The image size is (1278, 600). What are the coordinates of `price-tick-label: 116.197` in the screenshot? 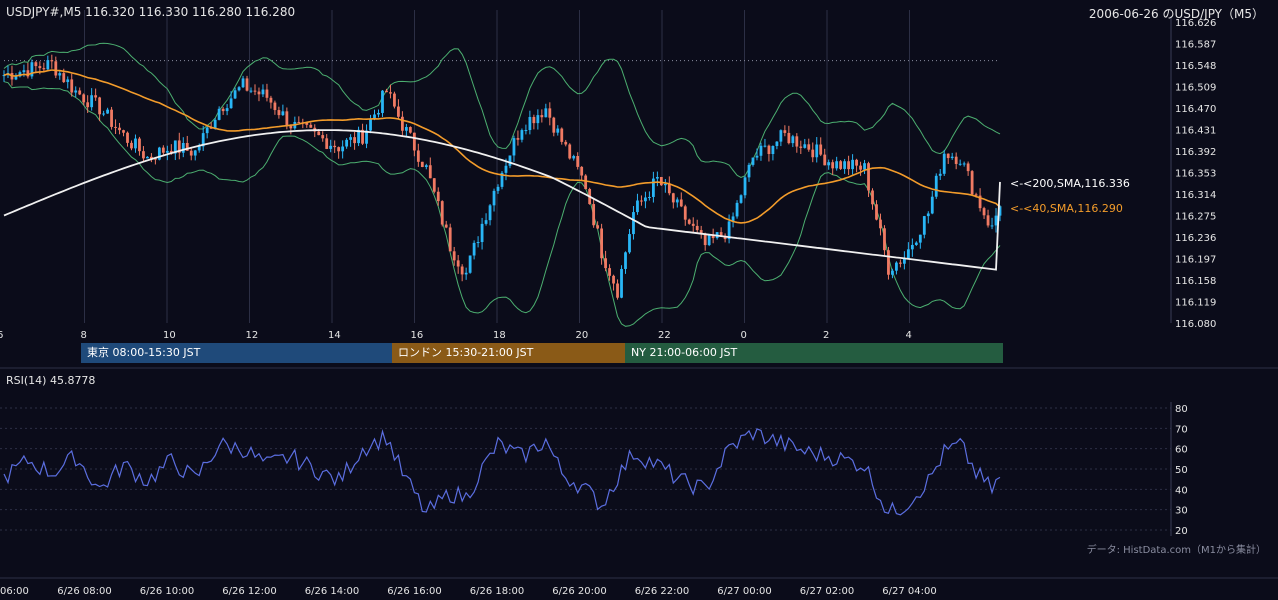 It's located at (1195, 260).